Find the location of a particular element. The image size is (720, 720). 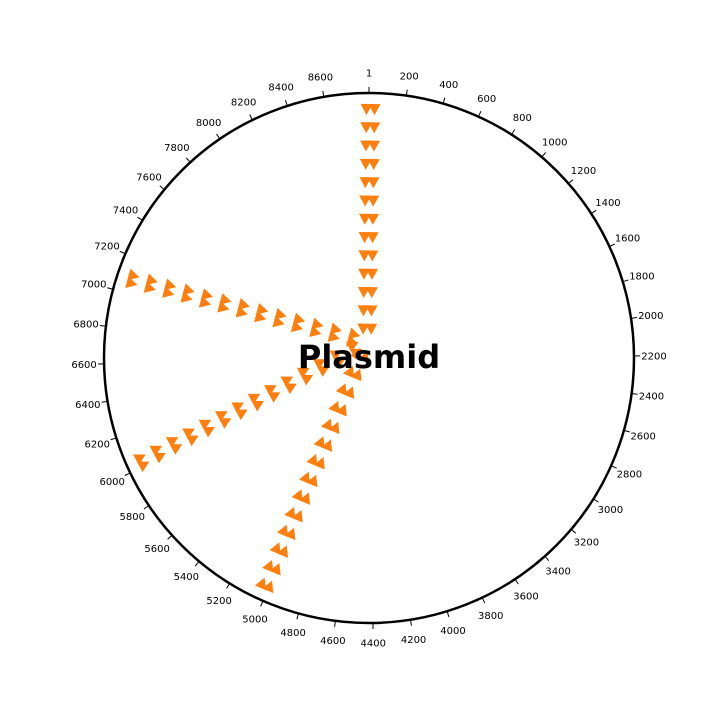

tick-label: 2000 is located at coordinates (650, 316).